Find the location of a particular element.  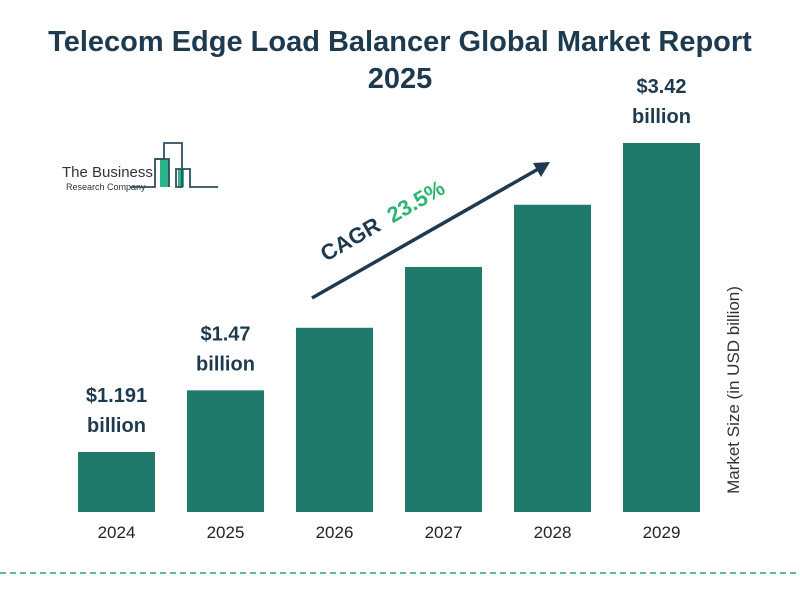

cagr-label: CAGR is located at coordinates (350, 239).